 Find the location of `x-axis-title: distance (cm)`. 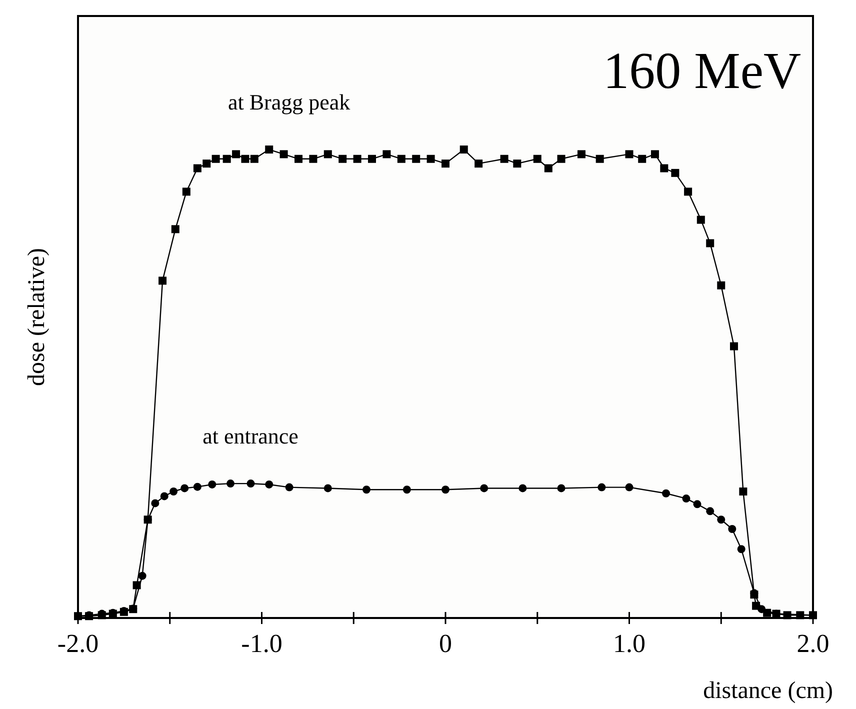

x-axis-title: distance (cm) is located at coordinates (768, 691).